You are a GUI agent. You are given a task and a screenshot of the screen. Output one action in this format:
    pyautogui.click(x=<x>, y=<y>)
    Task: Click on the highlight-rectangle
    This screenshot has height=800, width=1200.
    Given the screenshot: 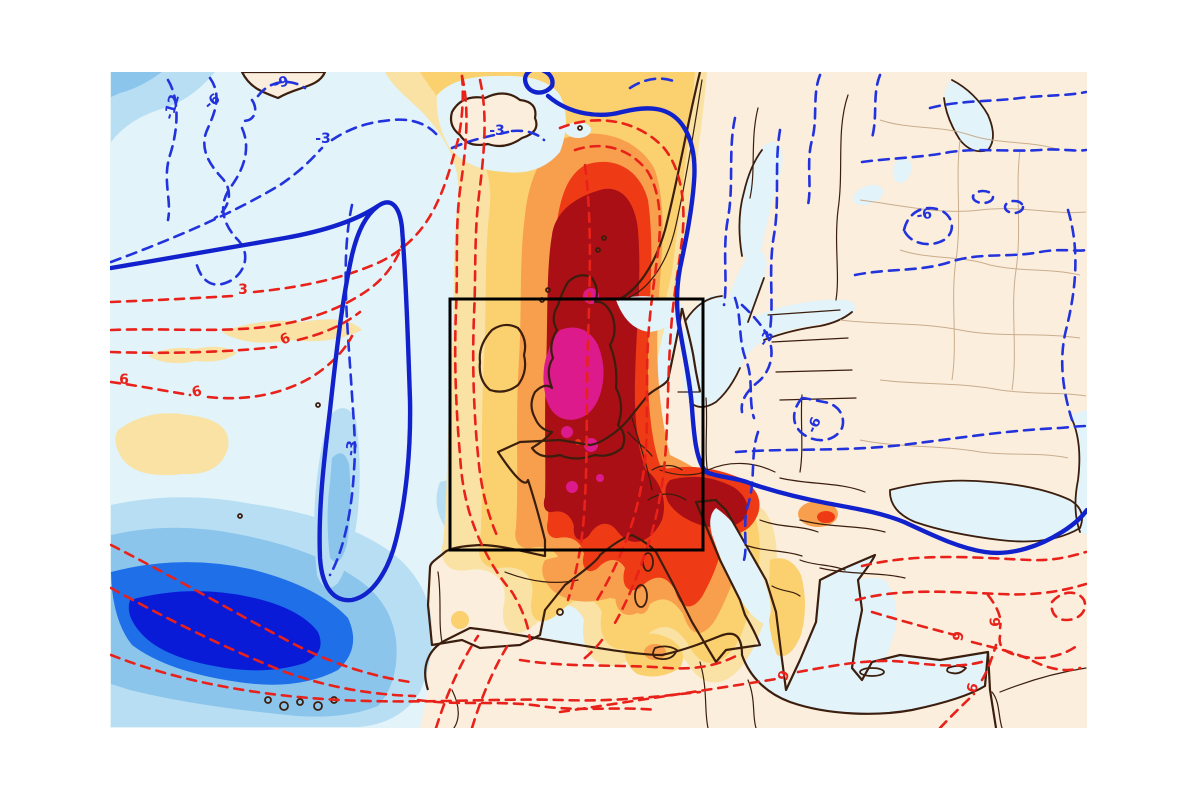 What is the action you would take?
    pyautogui.click(x=576, y=424)
    